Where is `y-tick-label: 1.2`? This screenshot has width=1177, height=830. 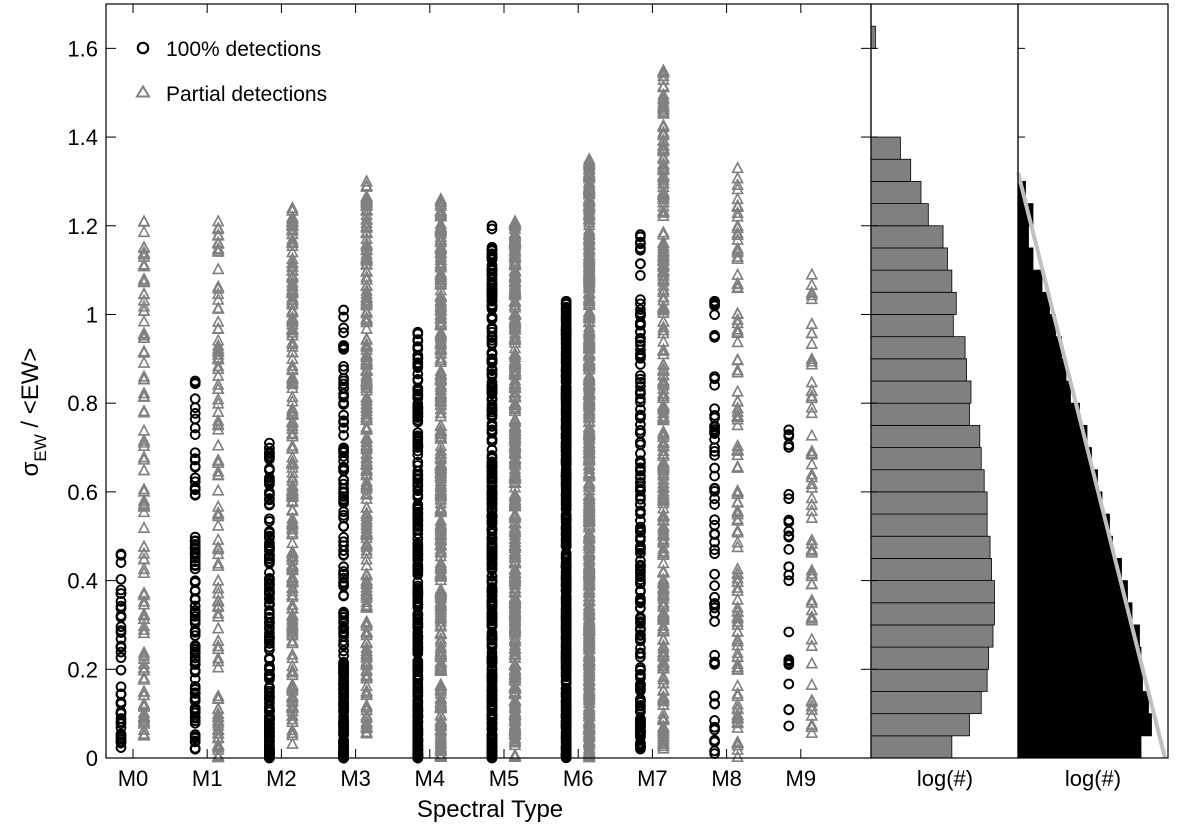
y-tick-label: 1.2 is located at coordinates (82, 226).